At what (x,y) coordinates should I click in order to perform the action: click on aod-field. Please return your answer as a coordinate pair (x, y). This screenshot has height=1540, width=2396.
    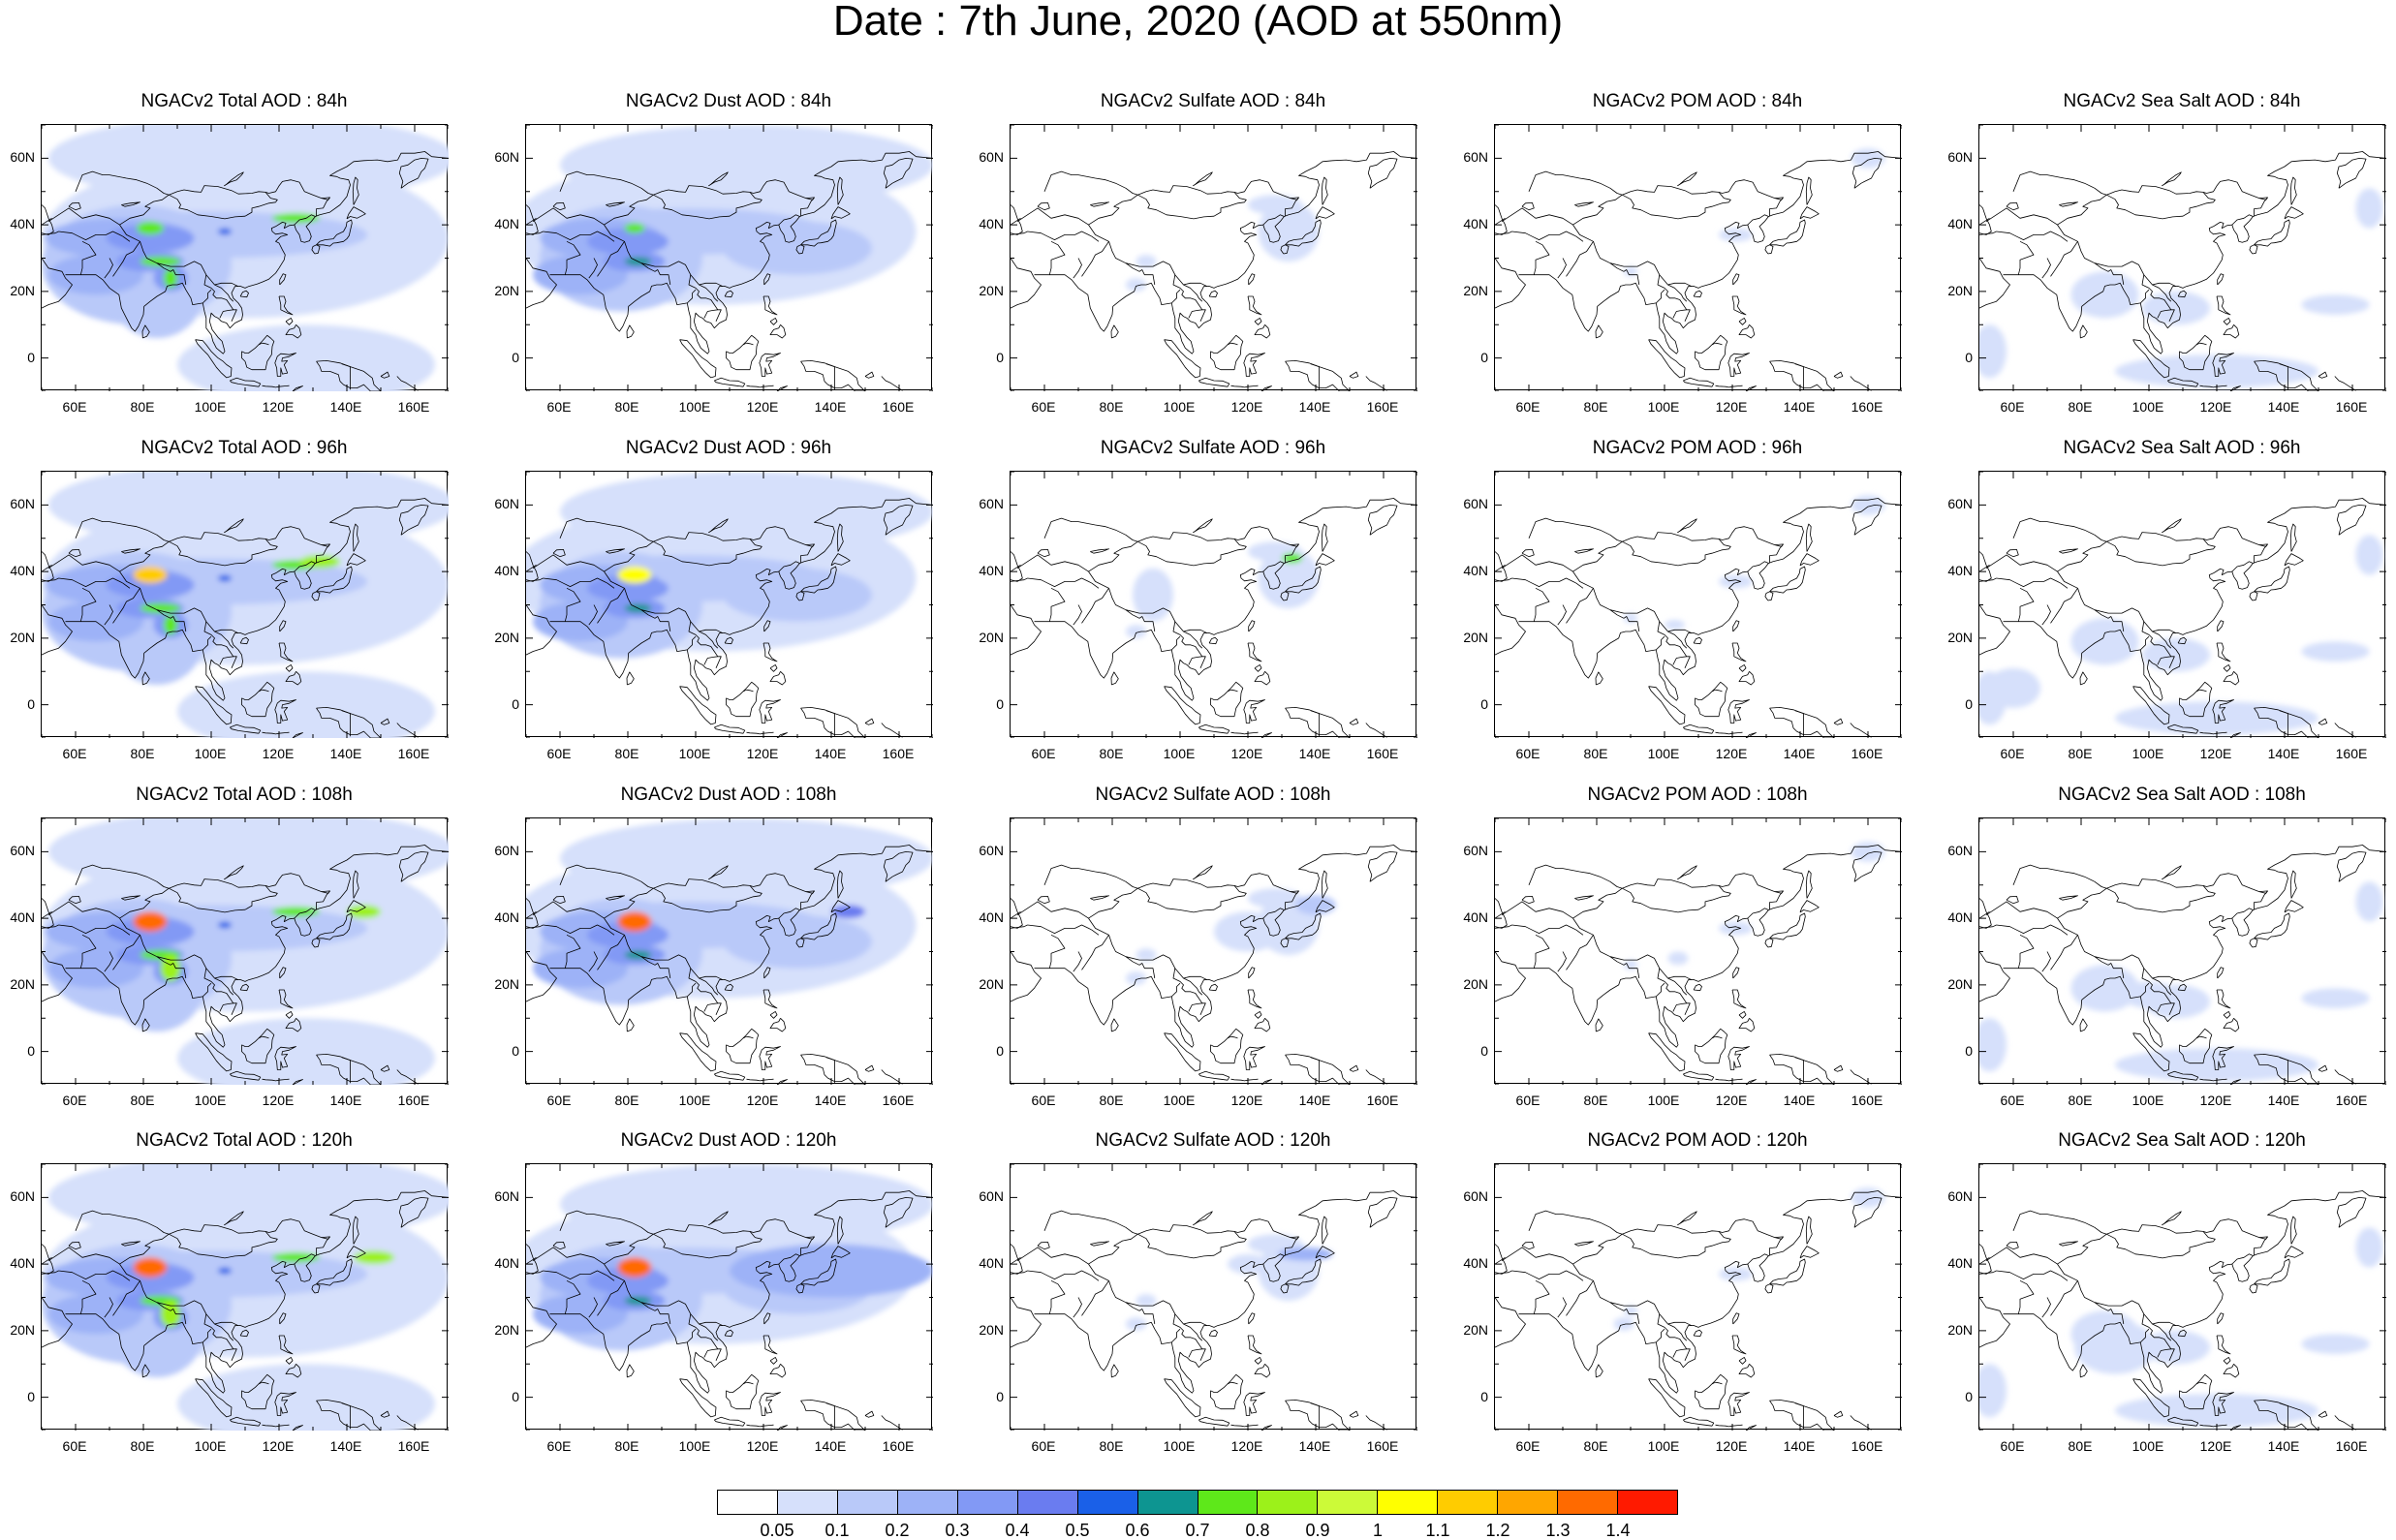
    Looking at the image, I should click on (245, 1297).